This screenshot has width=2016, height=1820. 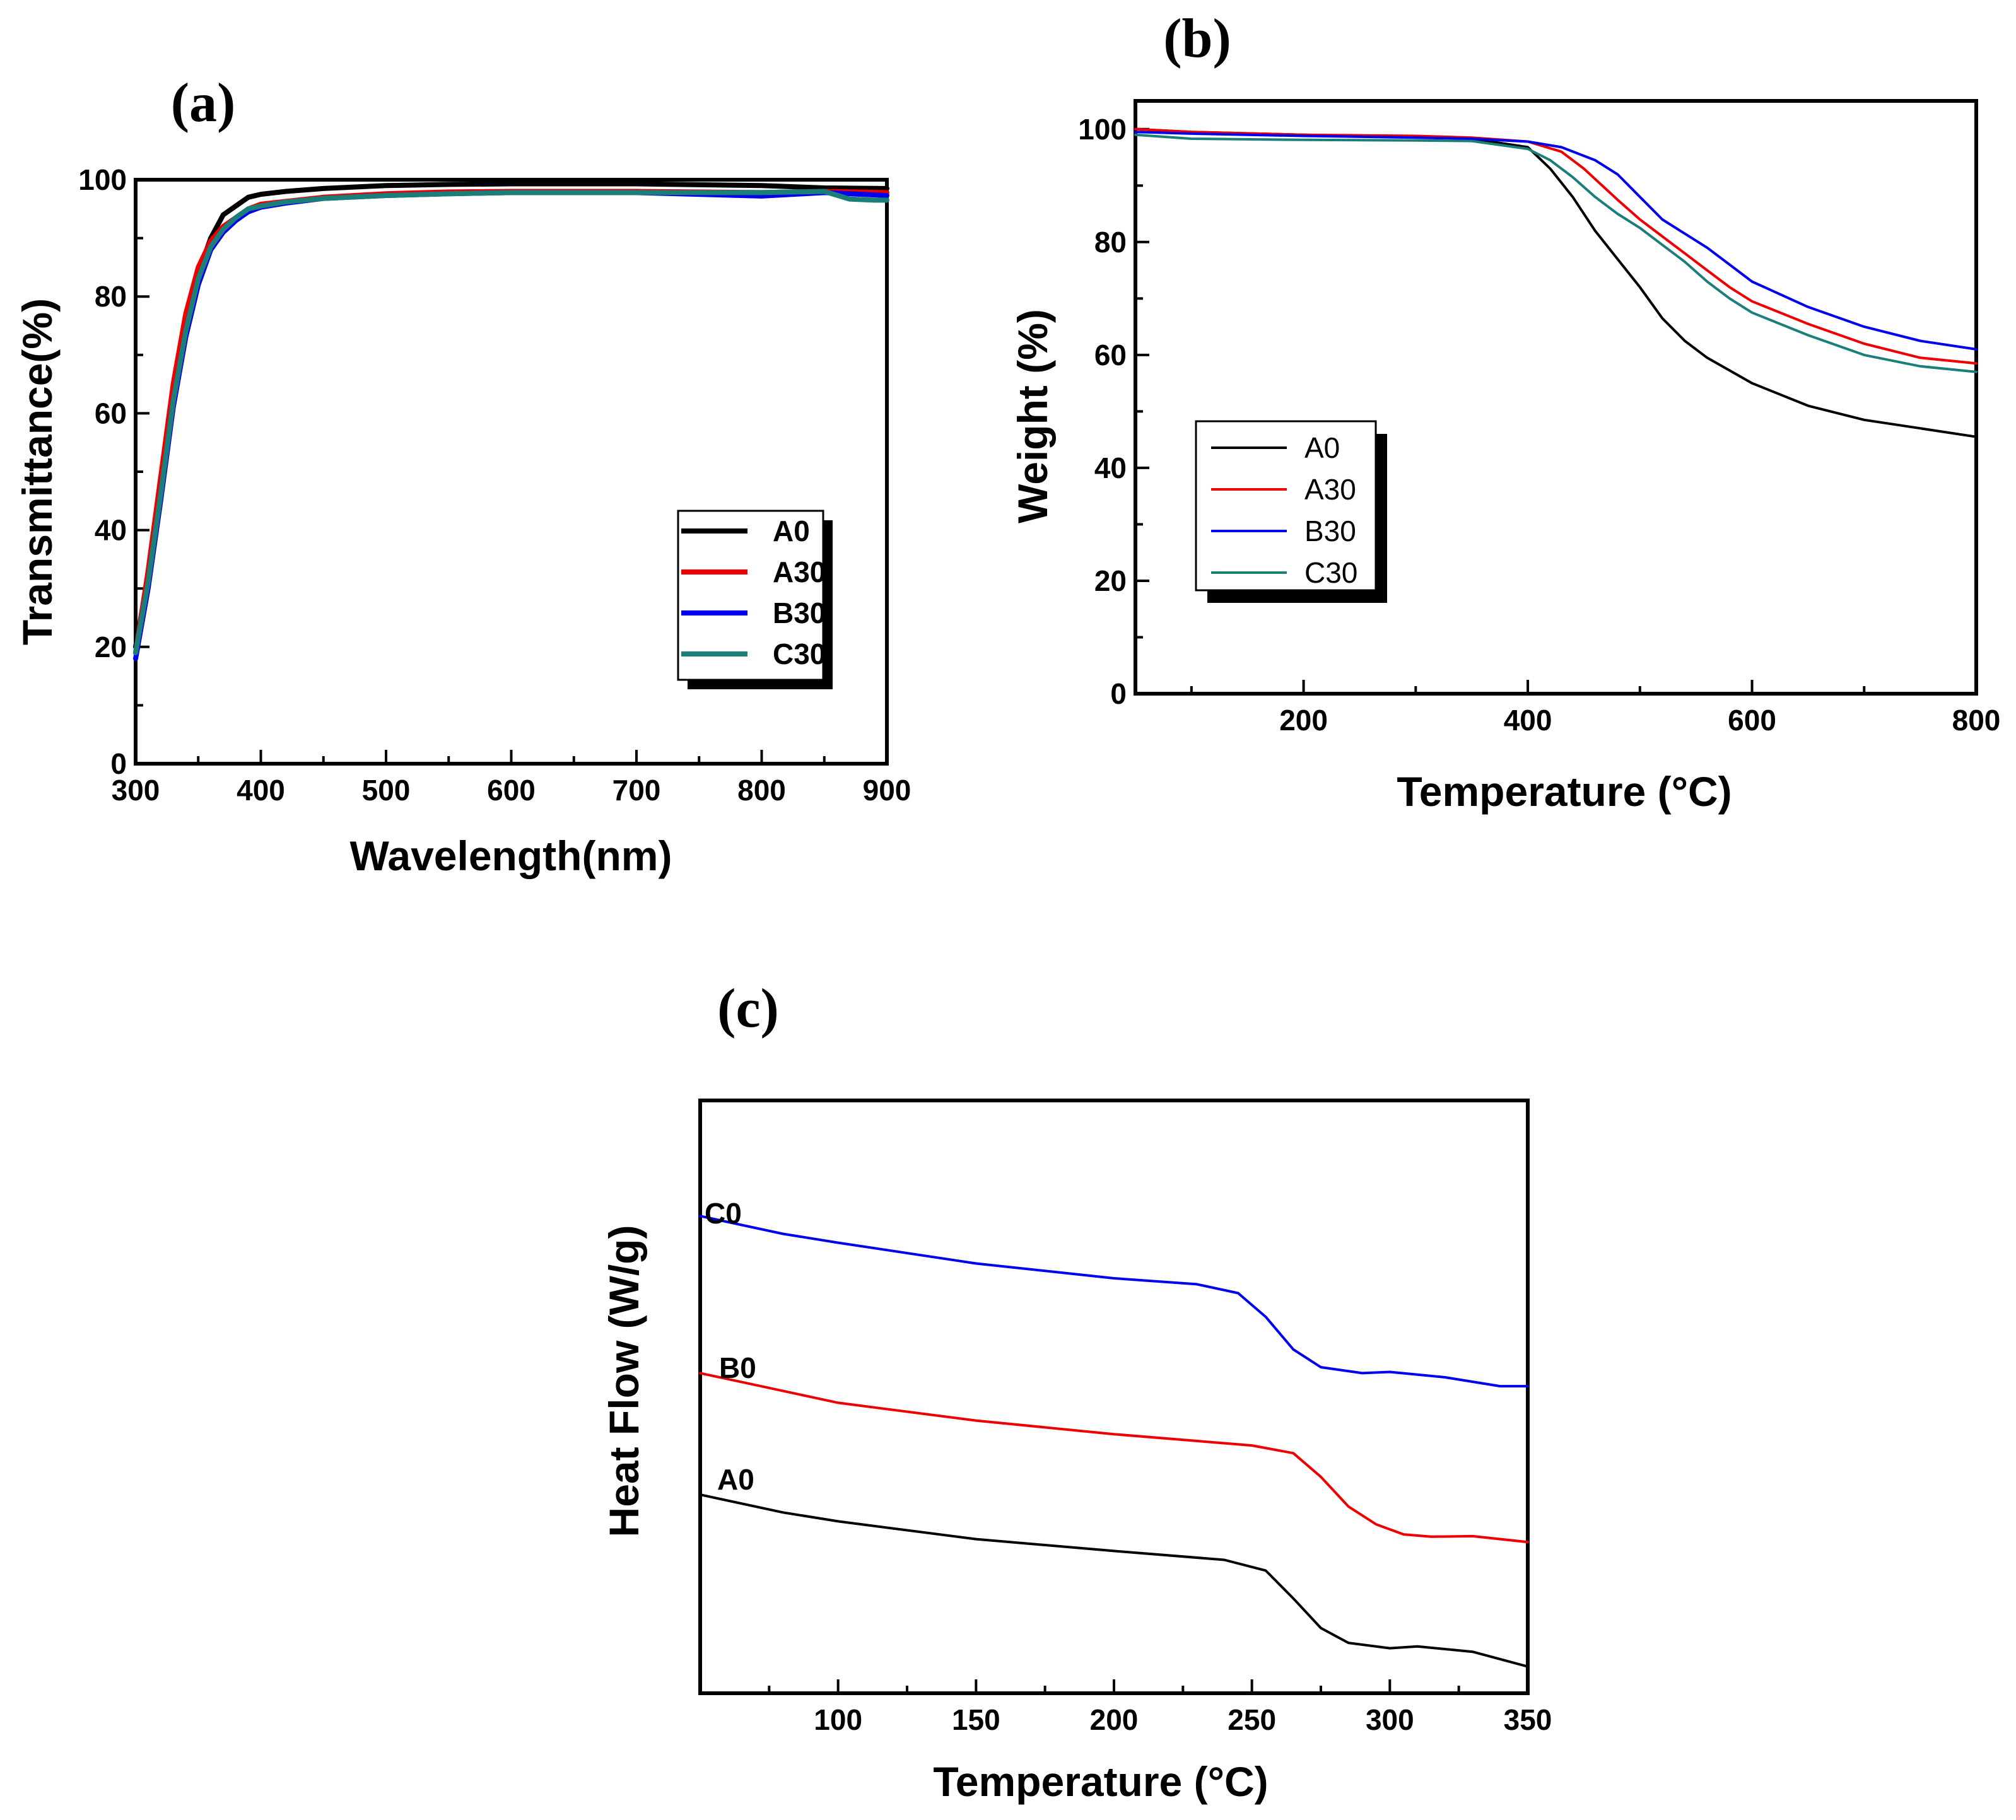 I want to click on panel-a-y-axis-title: Transmittance(%), so click(x=37, y=471).